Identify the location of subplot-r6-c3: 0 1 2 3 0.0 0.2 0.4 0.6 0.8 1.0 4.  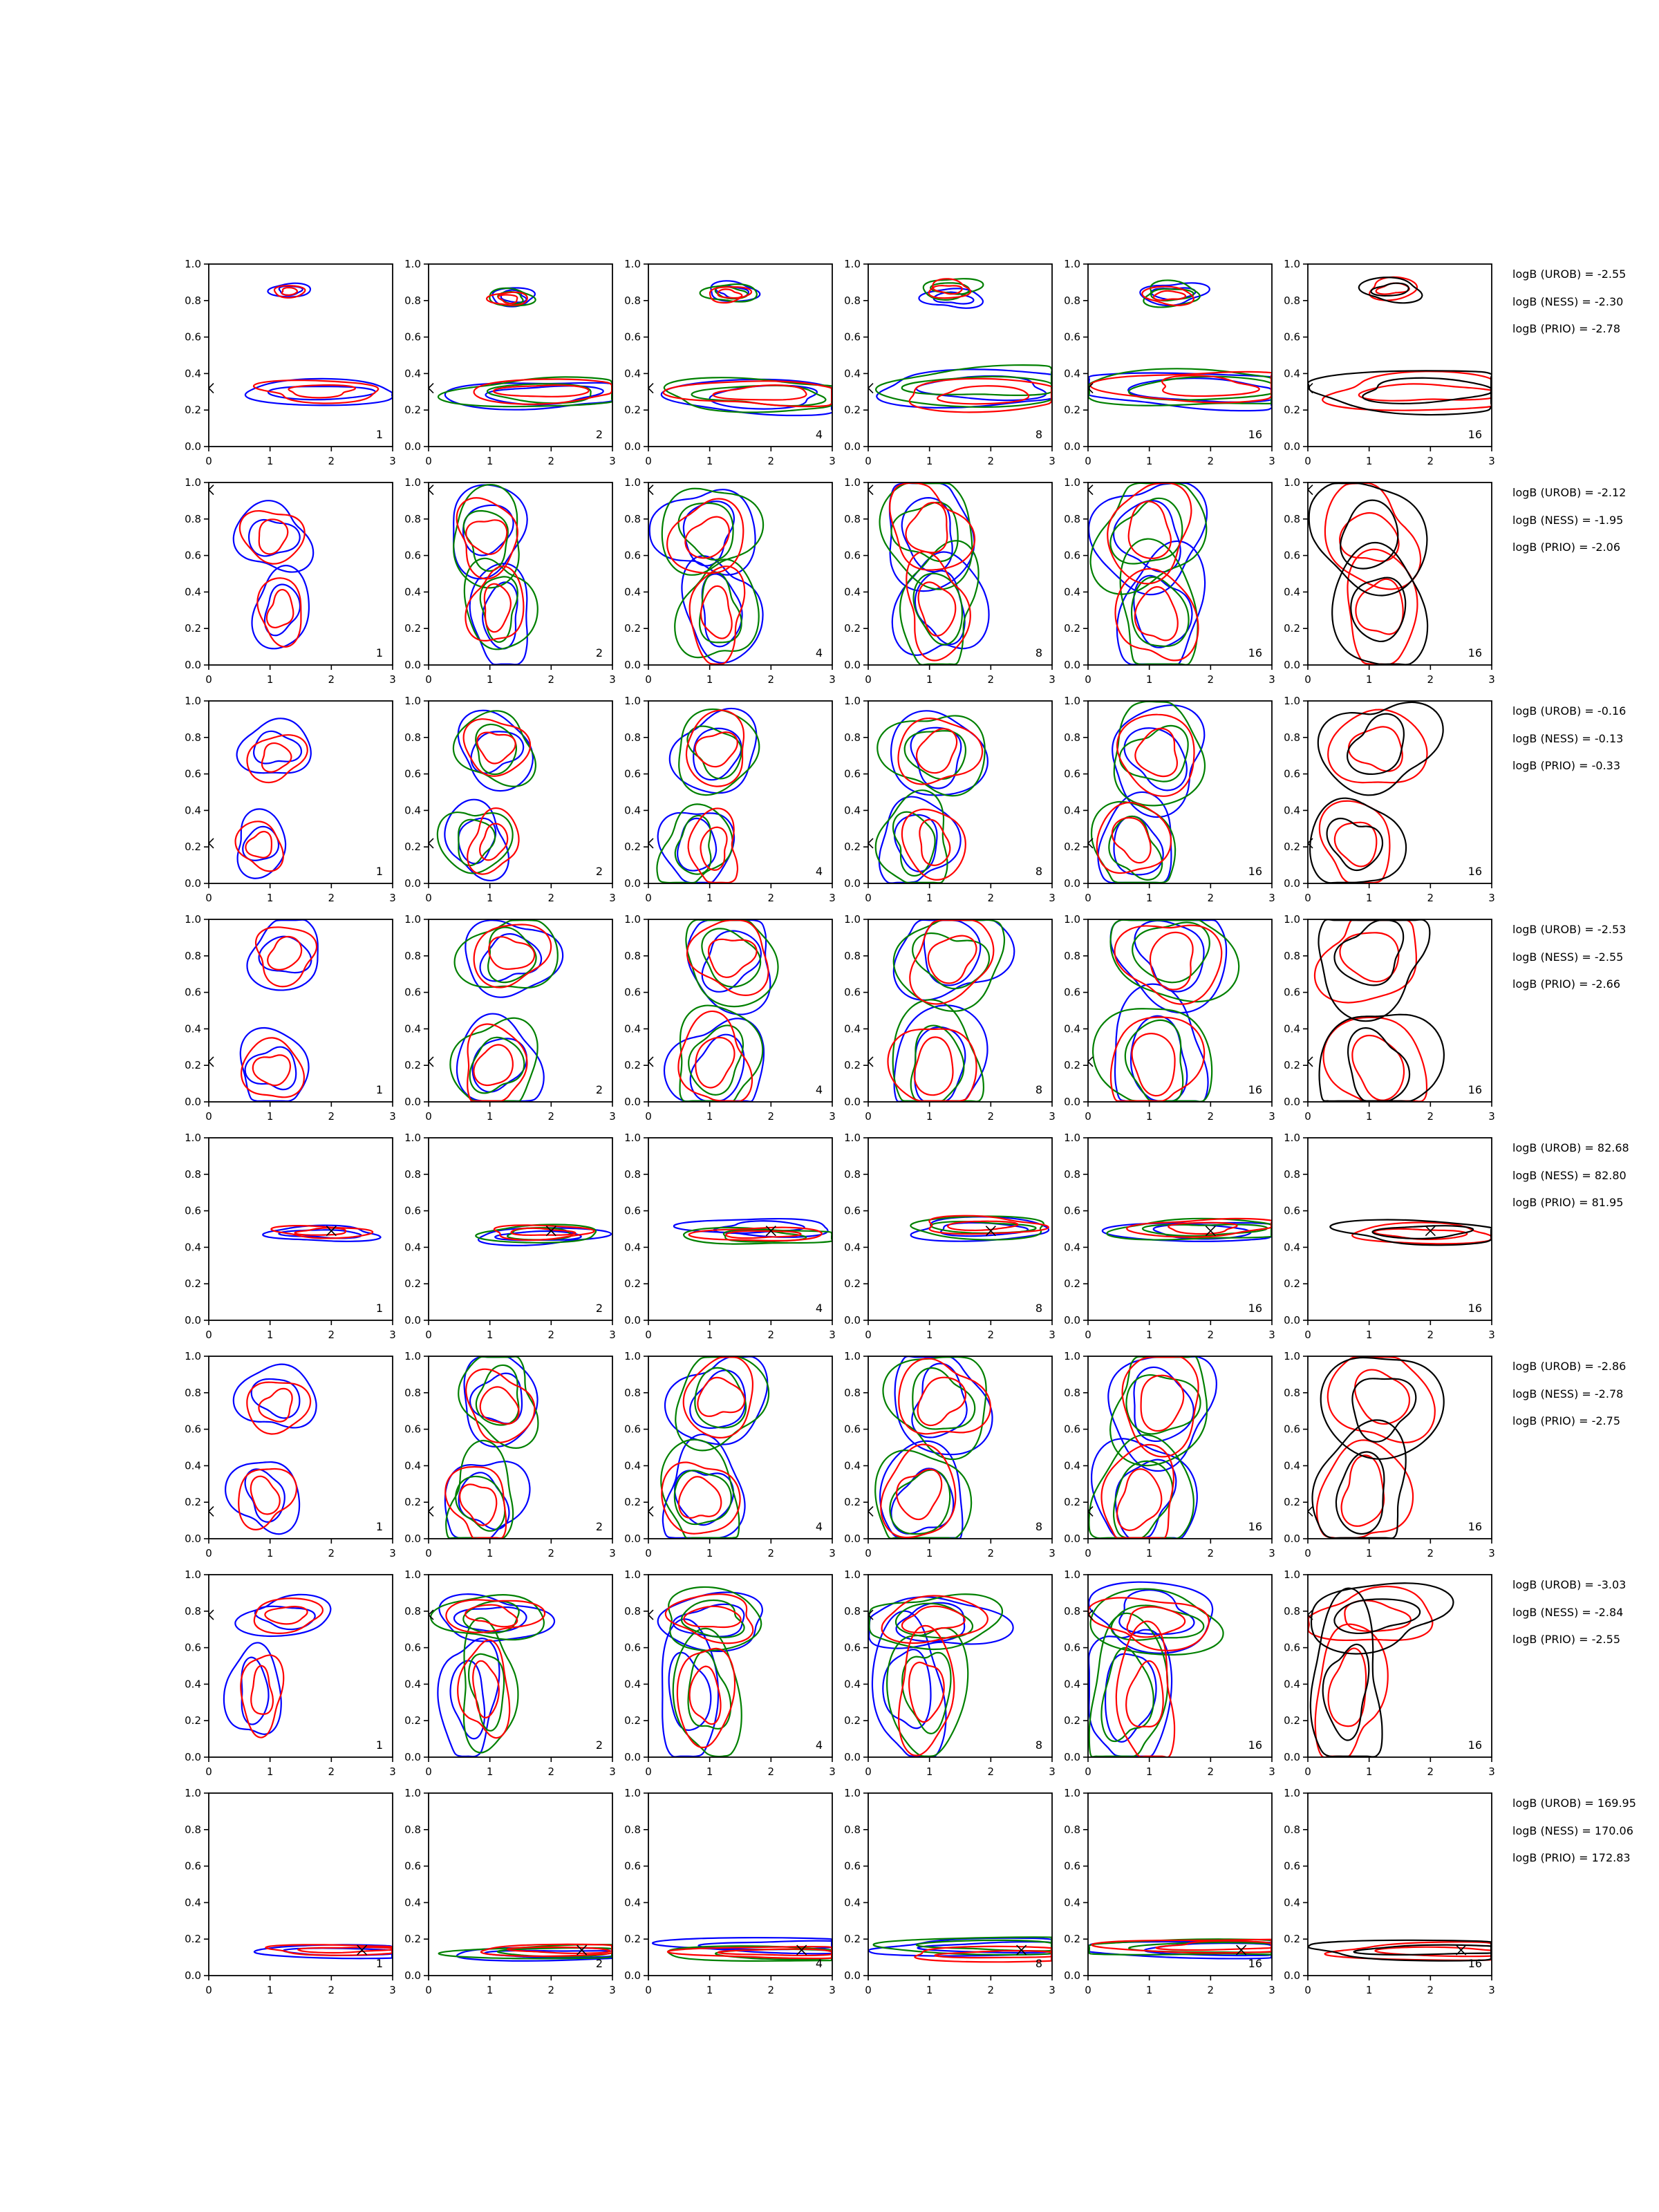
(730, 1455).